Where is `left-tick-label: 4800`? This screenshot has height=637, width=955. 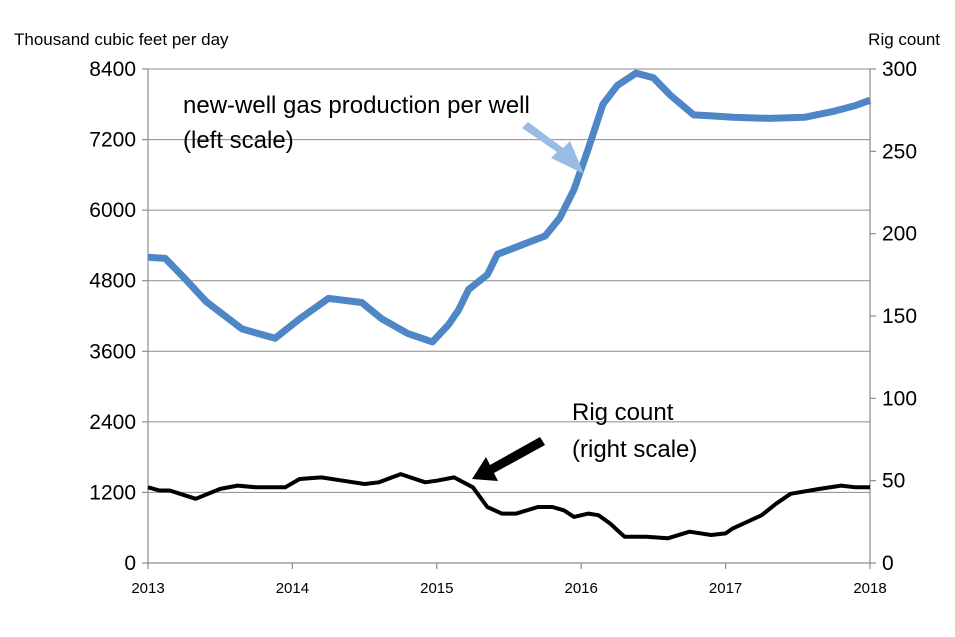
left-tick-label: 4800 is located at coordinates (112, 281).